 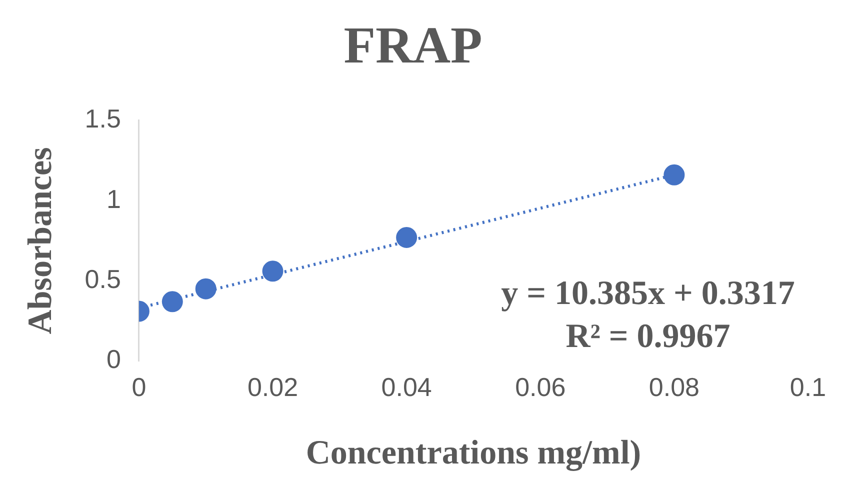 What do you see at coordinates (102, 279) in the screenshot?
I see `y-tick-label: 0.5` at bounding box center [102, 279].